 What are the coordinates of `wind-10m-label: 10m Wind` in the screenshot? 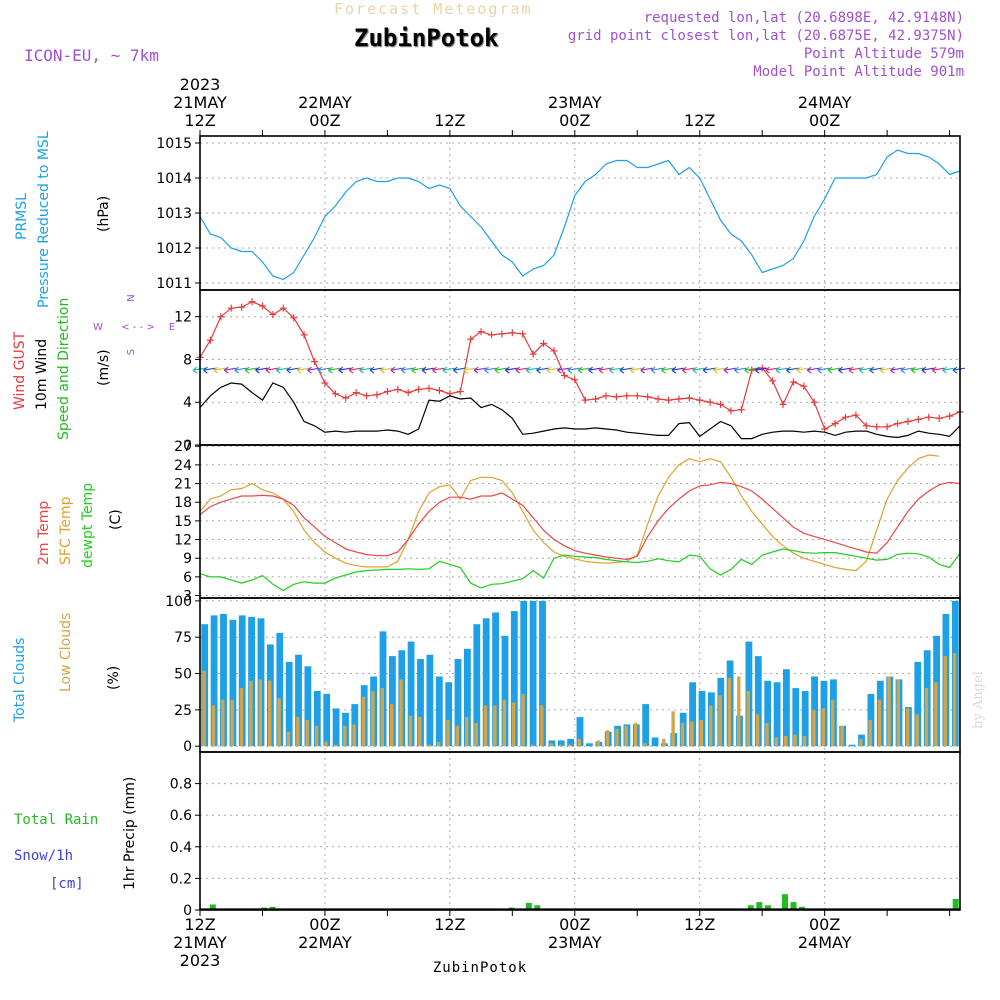 It's located at (42, 374).